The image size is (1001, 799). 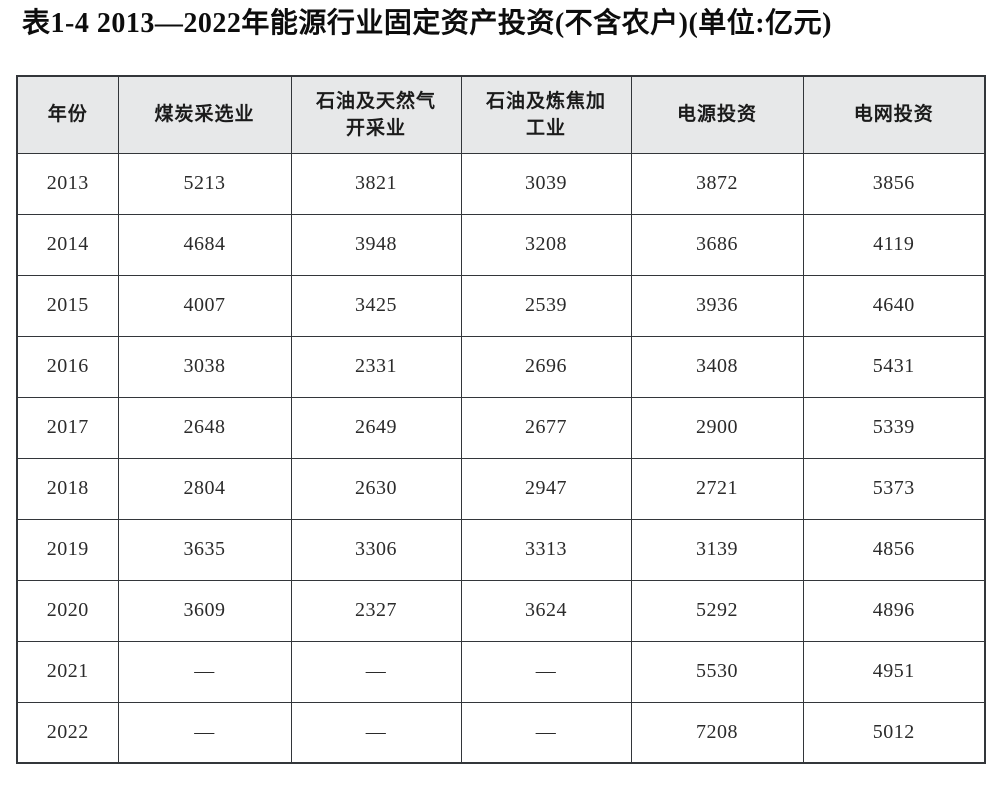 What do you see at coordinates (67, 366) in the screenshot?
I see `year-cell: 2016` at bounding box center [67, 366].